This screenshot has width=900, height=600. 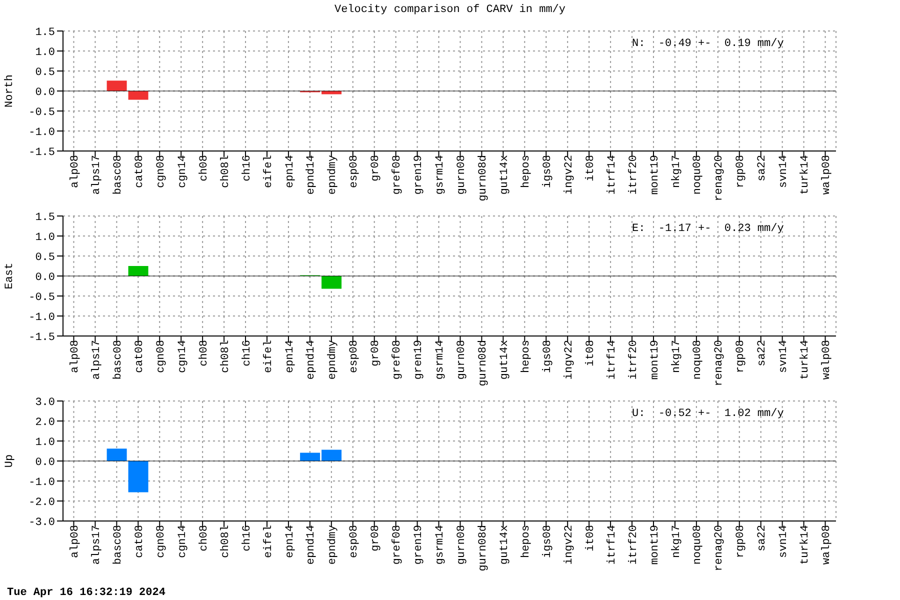 What do you see at coordinates (10, 91) in the screenshot?
I see `y-axis-title: North` at bounding box center [10, 91].